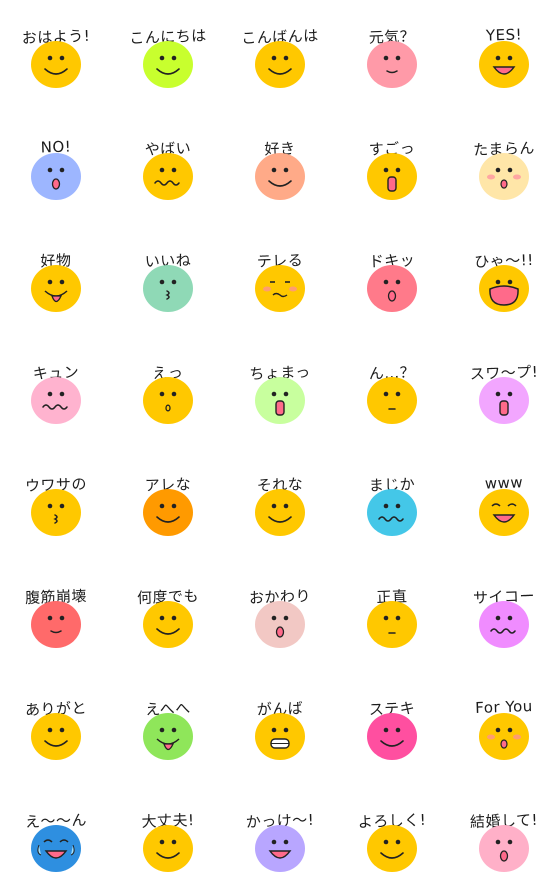 The image size is (560, 896). I want to click on sticker-31: えへへ, so click(168, 728).